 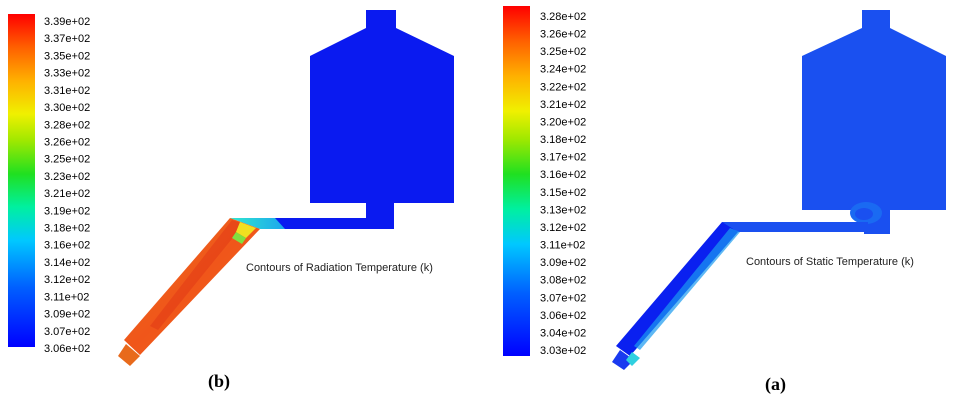 I want to click on colorbar-tick-label: 3.03e+02, so click(x=563, y=351).